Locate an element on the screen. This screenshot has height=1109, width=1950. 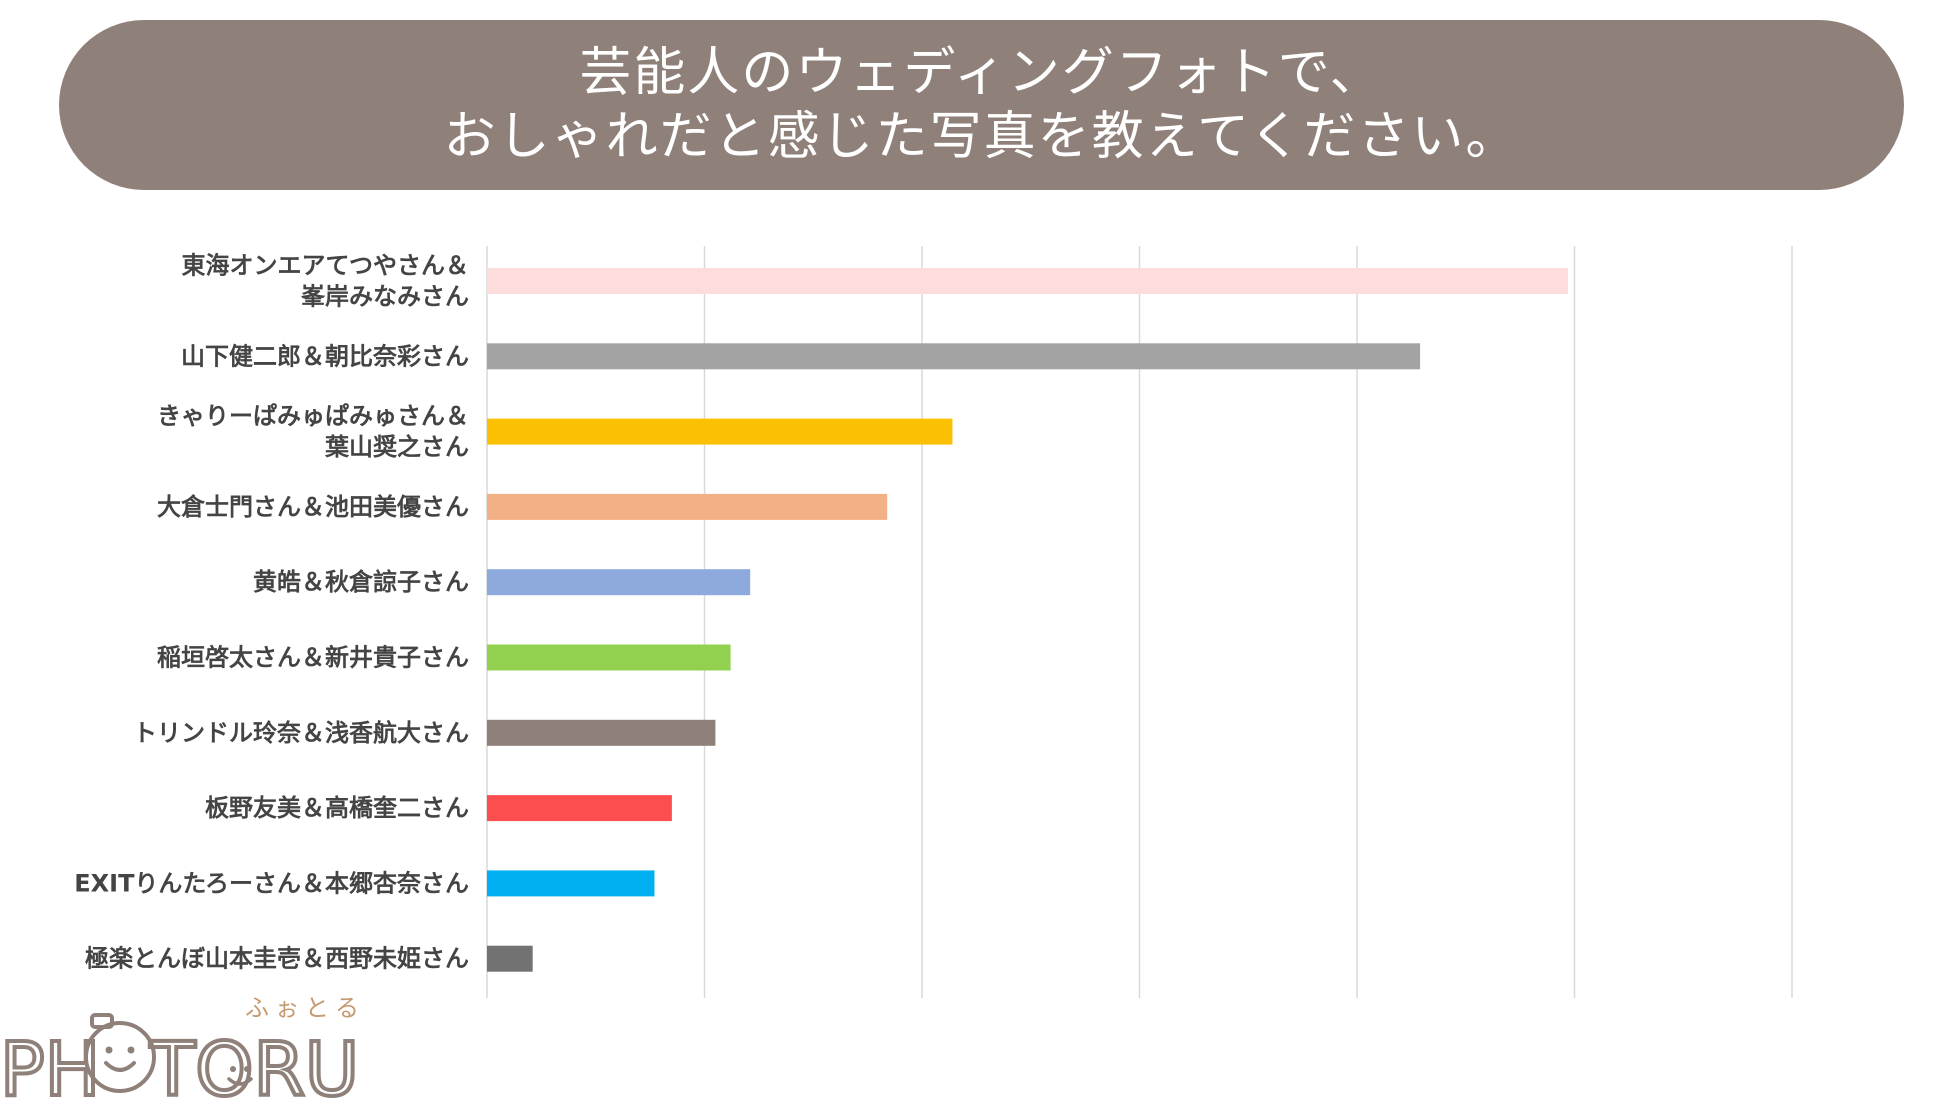
category-label-line: 黄皓＆秋倉諒子さん is located at coordinates (361, 582).